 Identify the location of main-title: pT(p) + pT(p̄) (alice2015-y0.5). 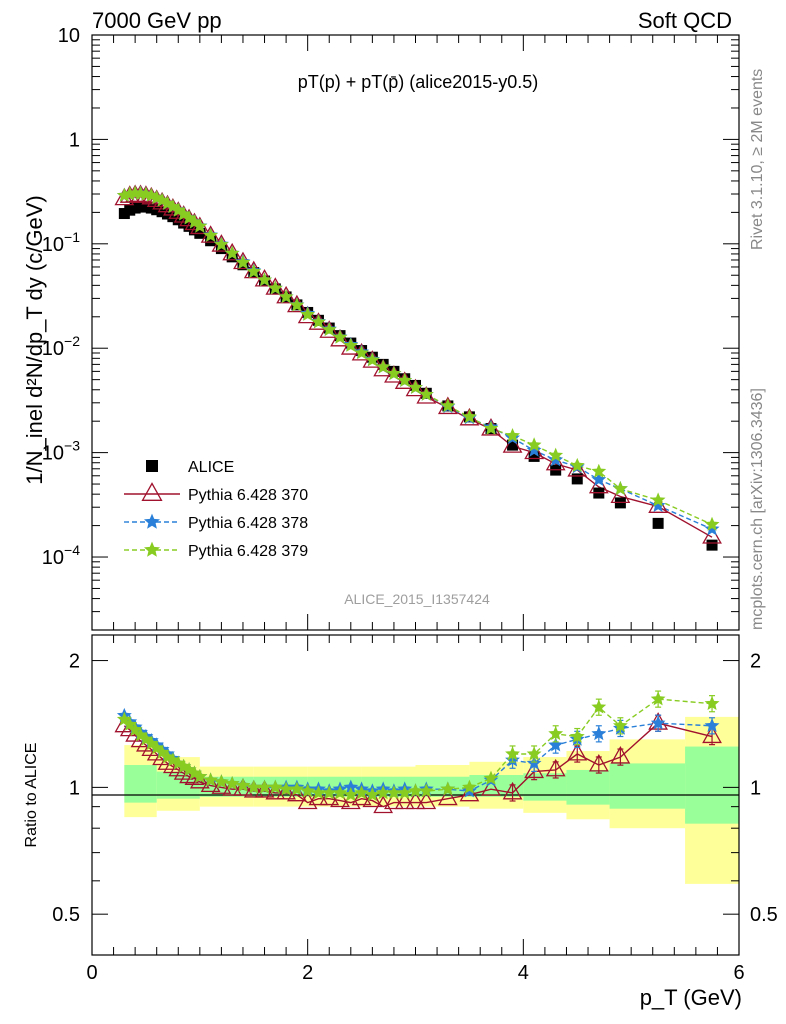
(418, 82).